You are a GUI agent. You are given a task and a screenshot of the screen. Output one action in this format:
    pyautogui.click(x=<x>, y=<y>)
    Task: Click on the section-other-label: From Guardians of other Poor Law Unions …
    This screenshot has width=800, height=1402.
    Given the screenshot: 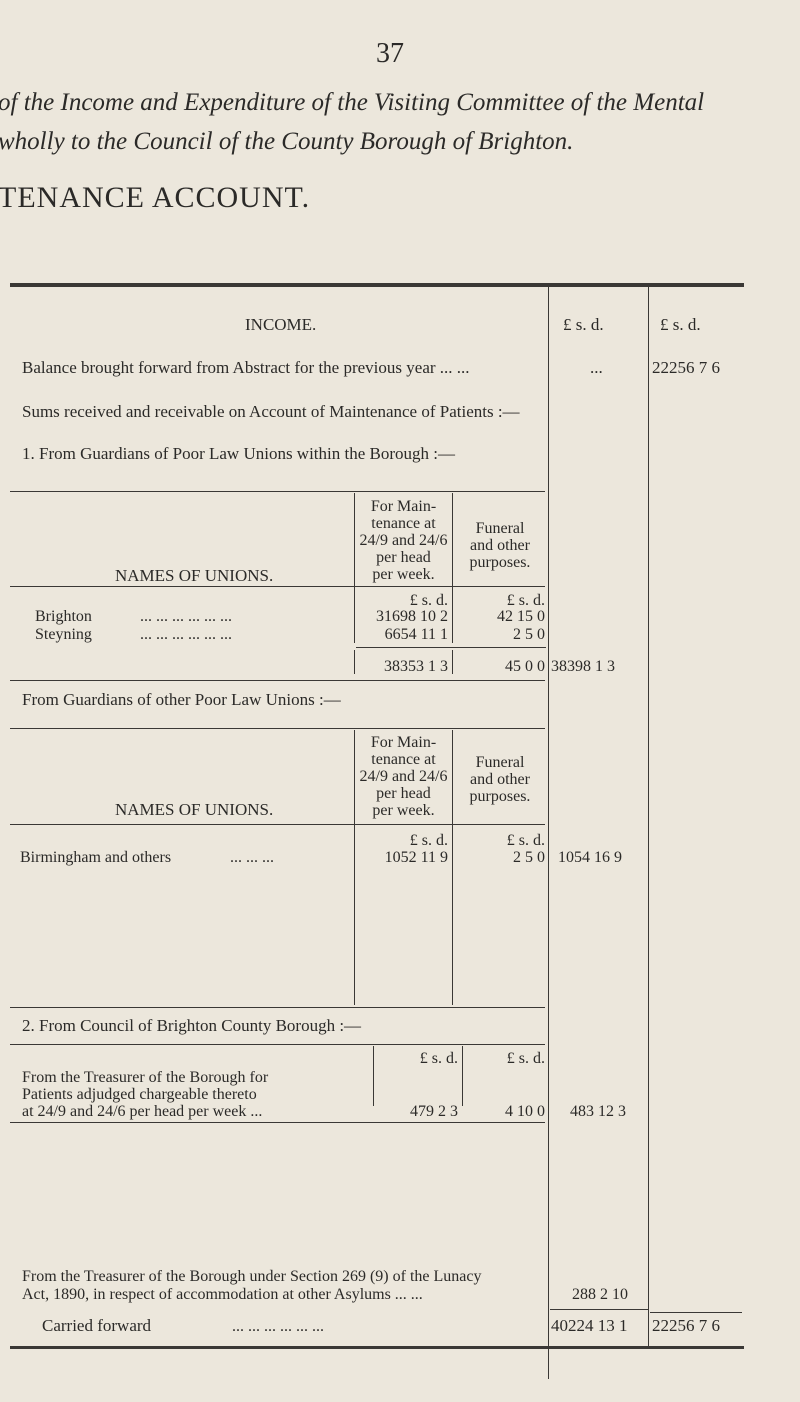 What is the action you would take?
    pyautogui.click(x=181, y=699)
    